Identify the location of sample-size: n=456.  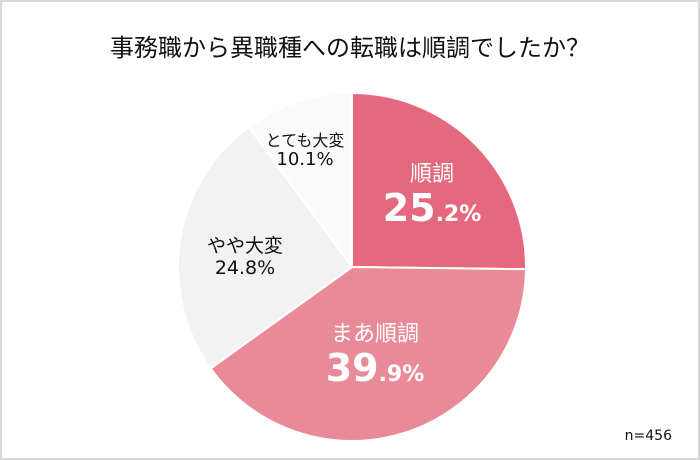
(648, 436).